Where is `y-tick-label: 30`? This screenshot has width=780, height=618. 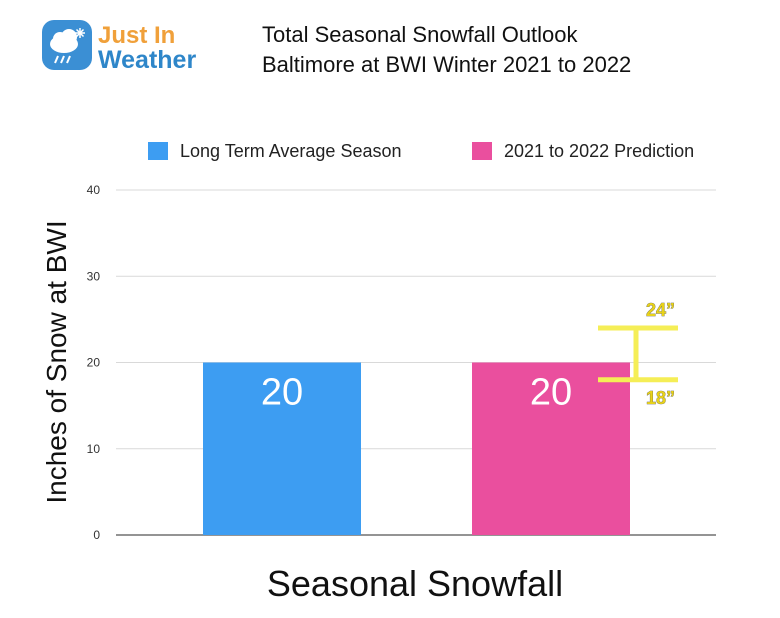 y-tick-label: 30 is located at coordinates (94, 276).